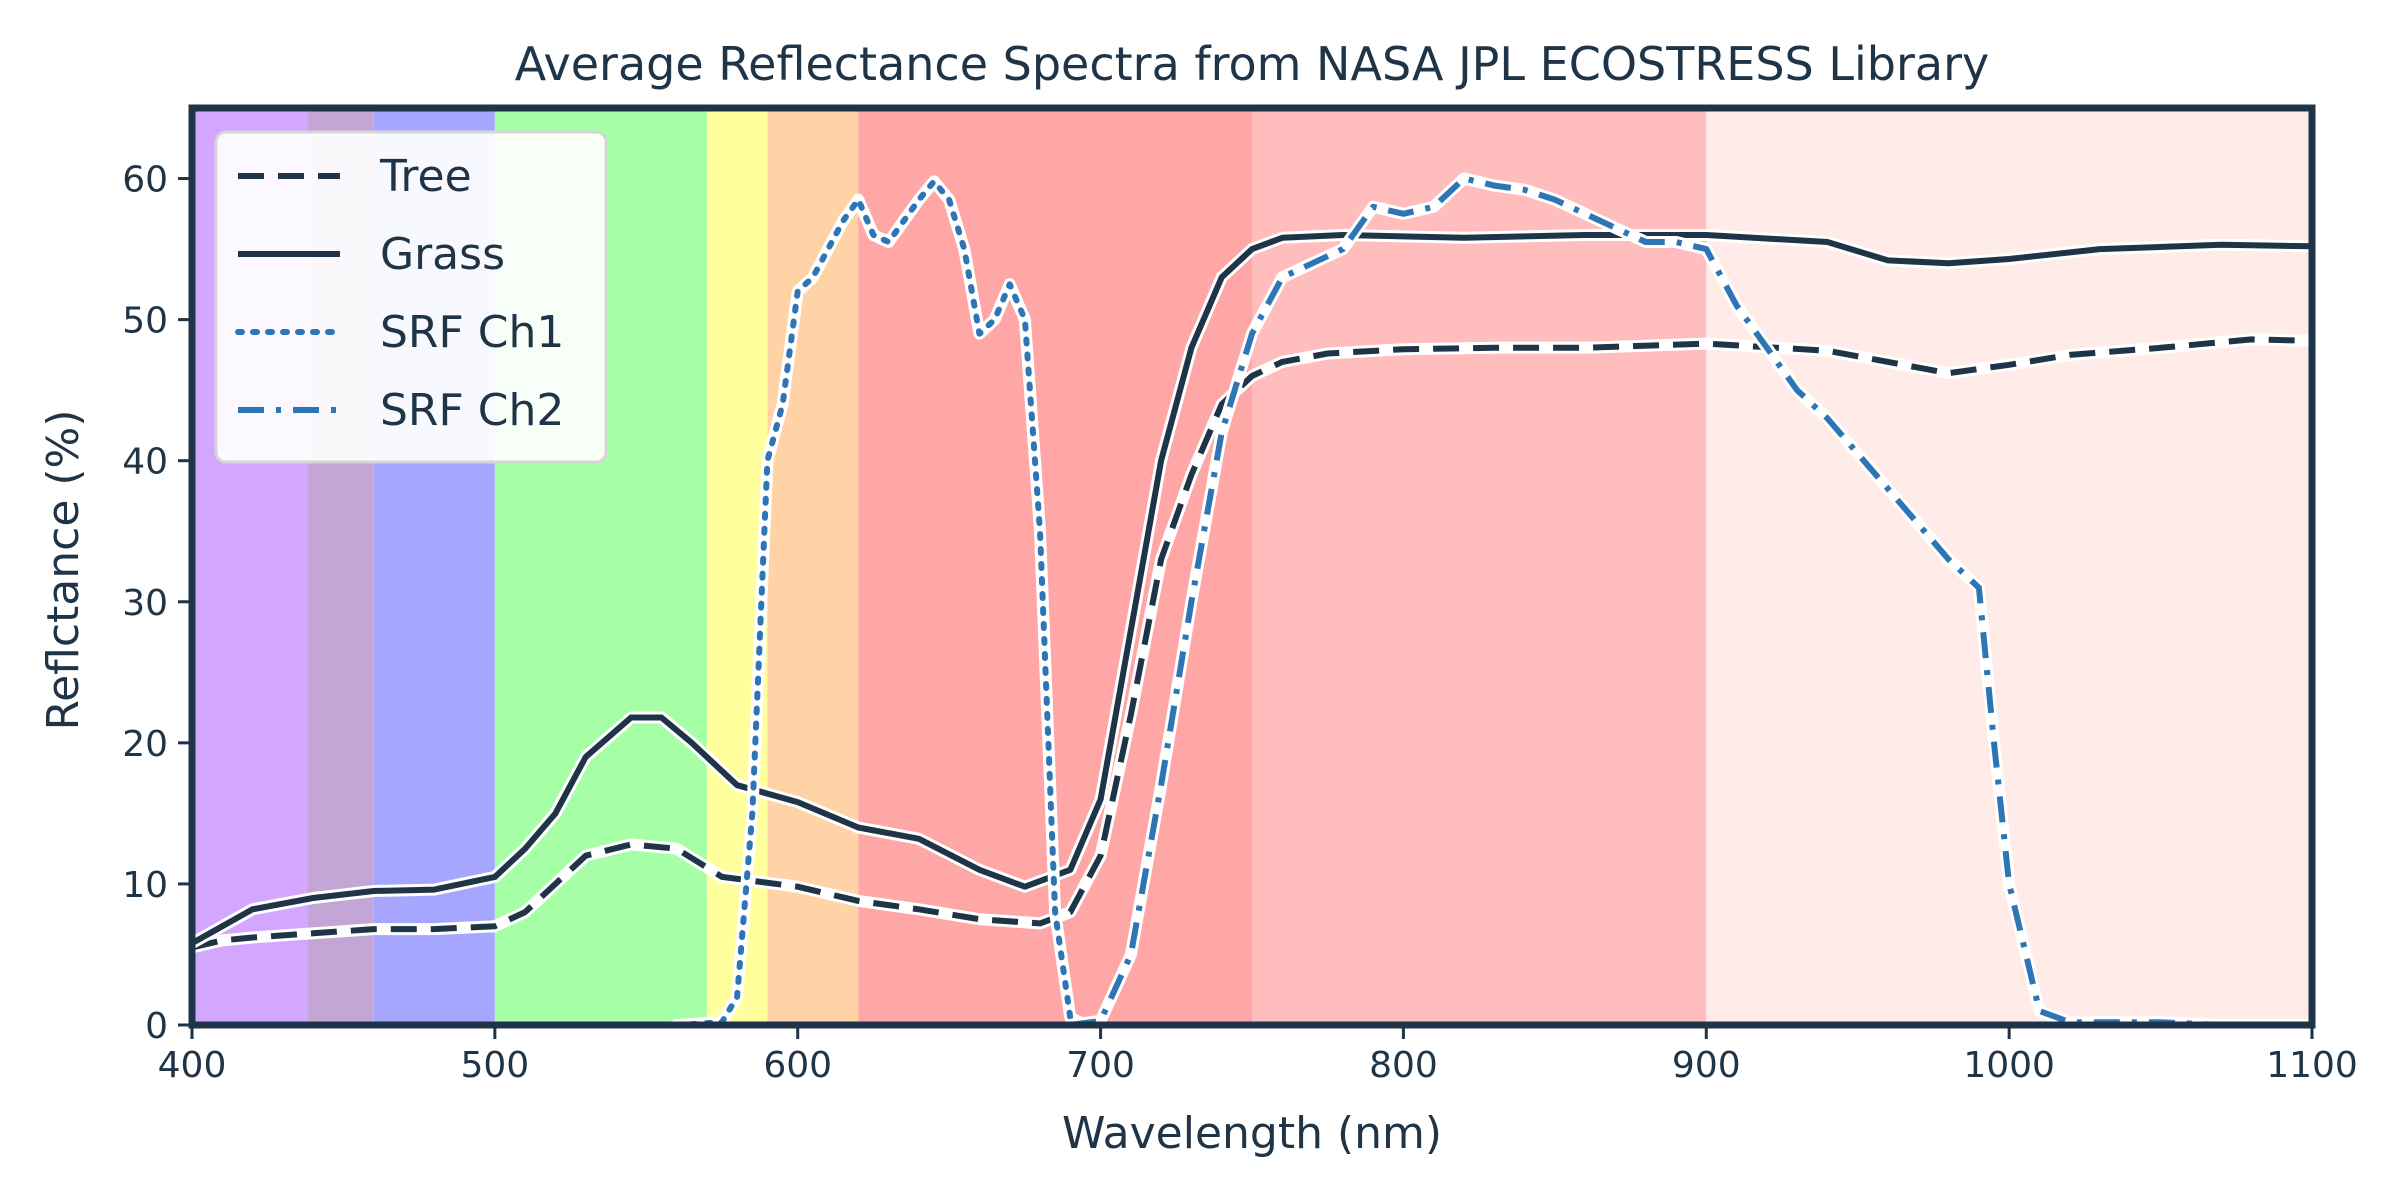 This screenshot has width=2400, height=1200. Describe the element at coordinates (145, 462) in the screenshot. I see `y-tick-label: 40` at that location.